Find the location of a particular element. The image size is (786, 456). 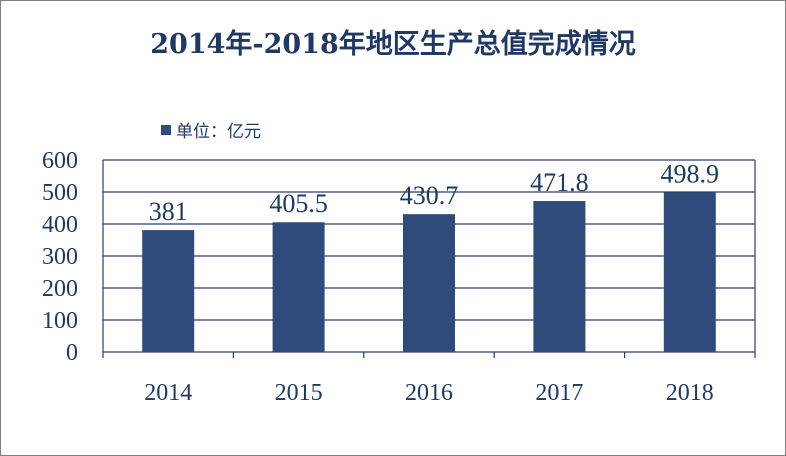

y-tick-label: 0 is located at coordinates (72, 353).